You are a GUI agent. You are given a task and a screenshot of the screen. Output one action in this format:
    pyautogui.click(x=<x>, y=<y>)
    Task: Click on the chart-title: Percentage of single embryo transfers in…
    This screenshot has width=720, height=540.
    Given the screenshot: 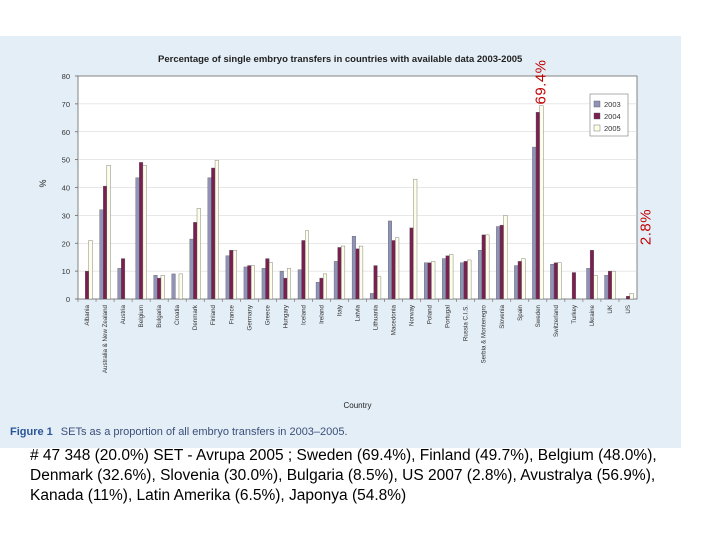 What is the action you would take?
    pyautogui.click(x=340, y=59)
    